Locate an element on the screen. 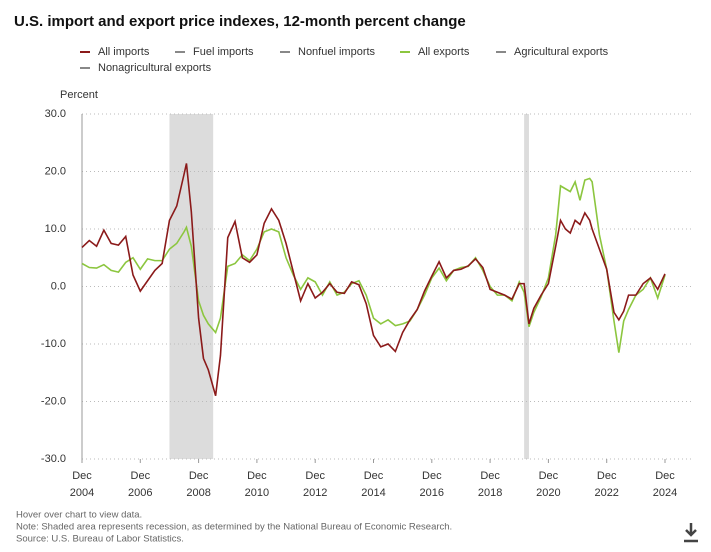  x-tick-label: Dec 2018 is located at coordinates (490, 484).